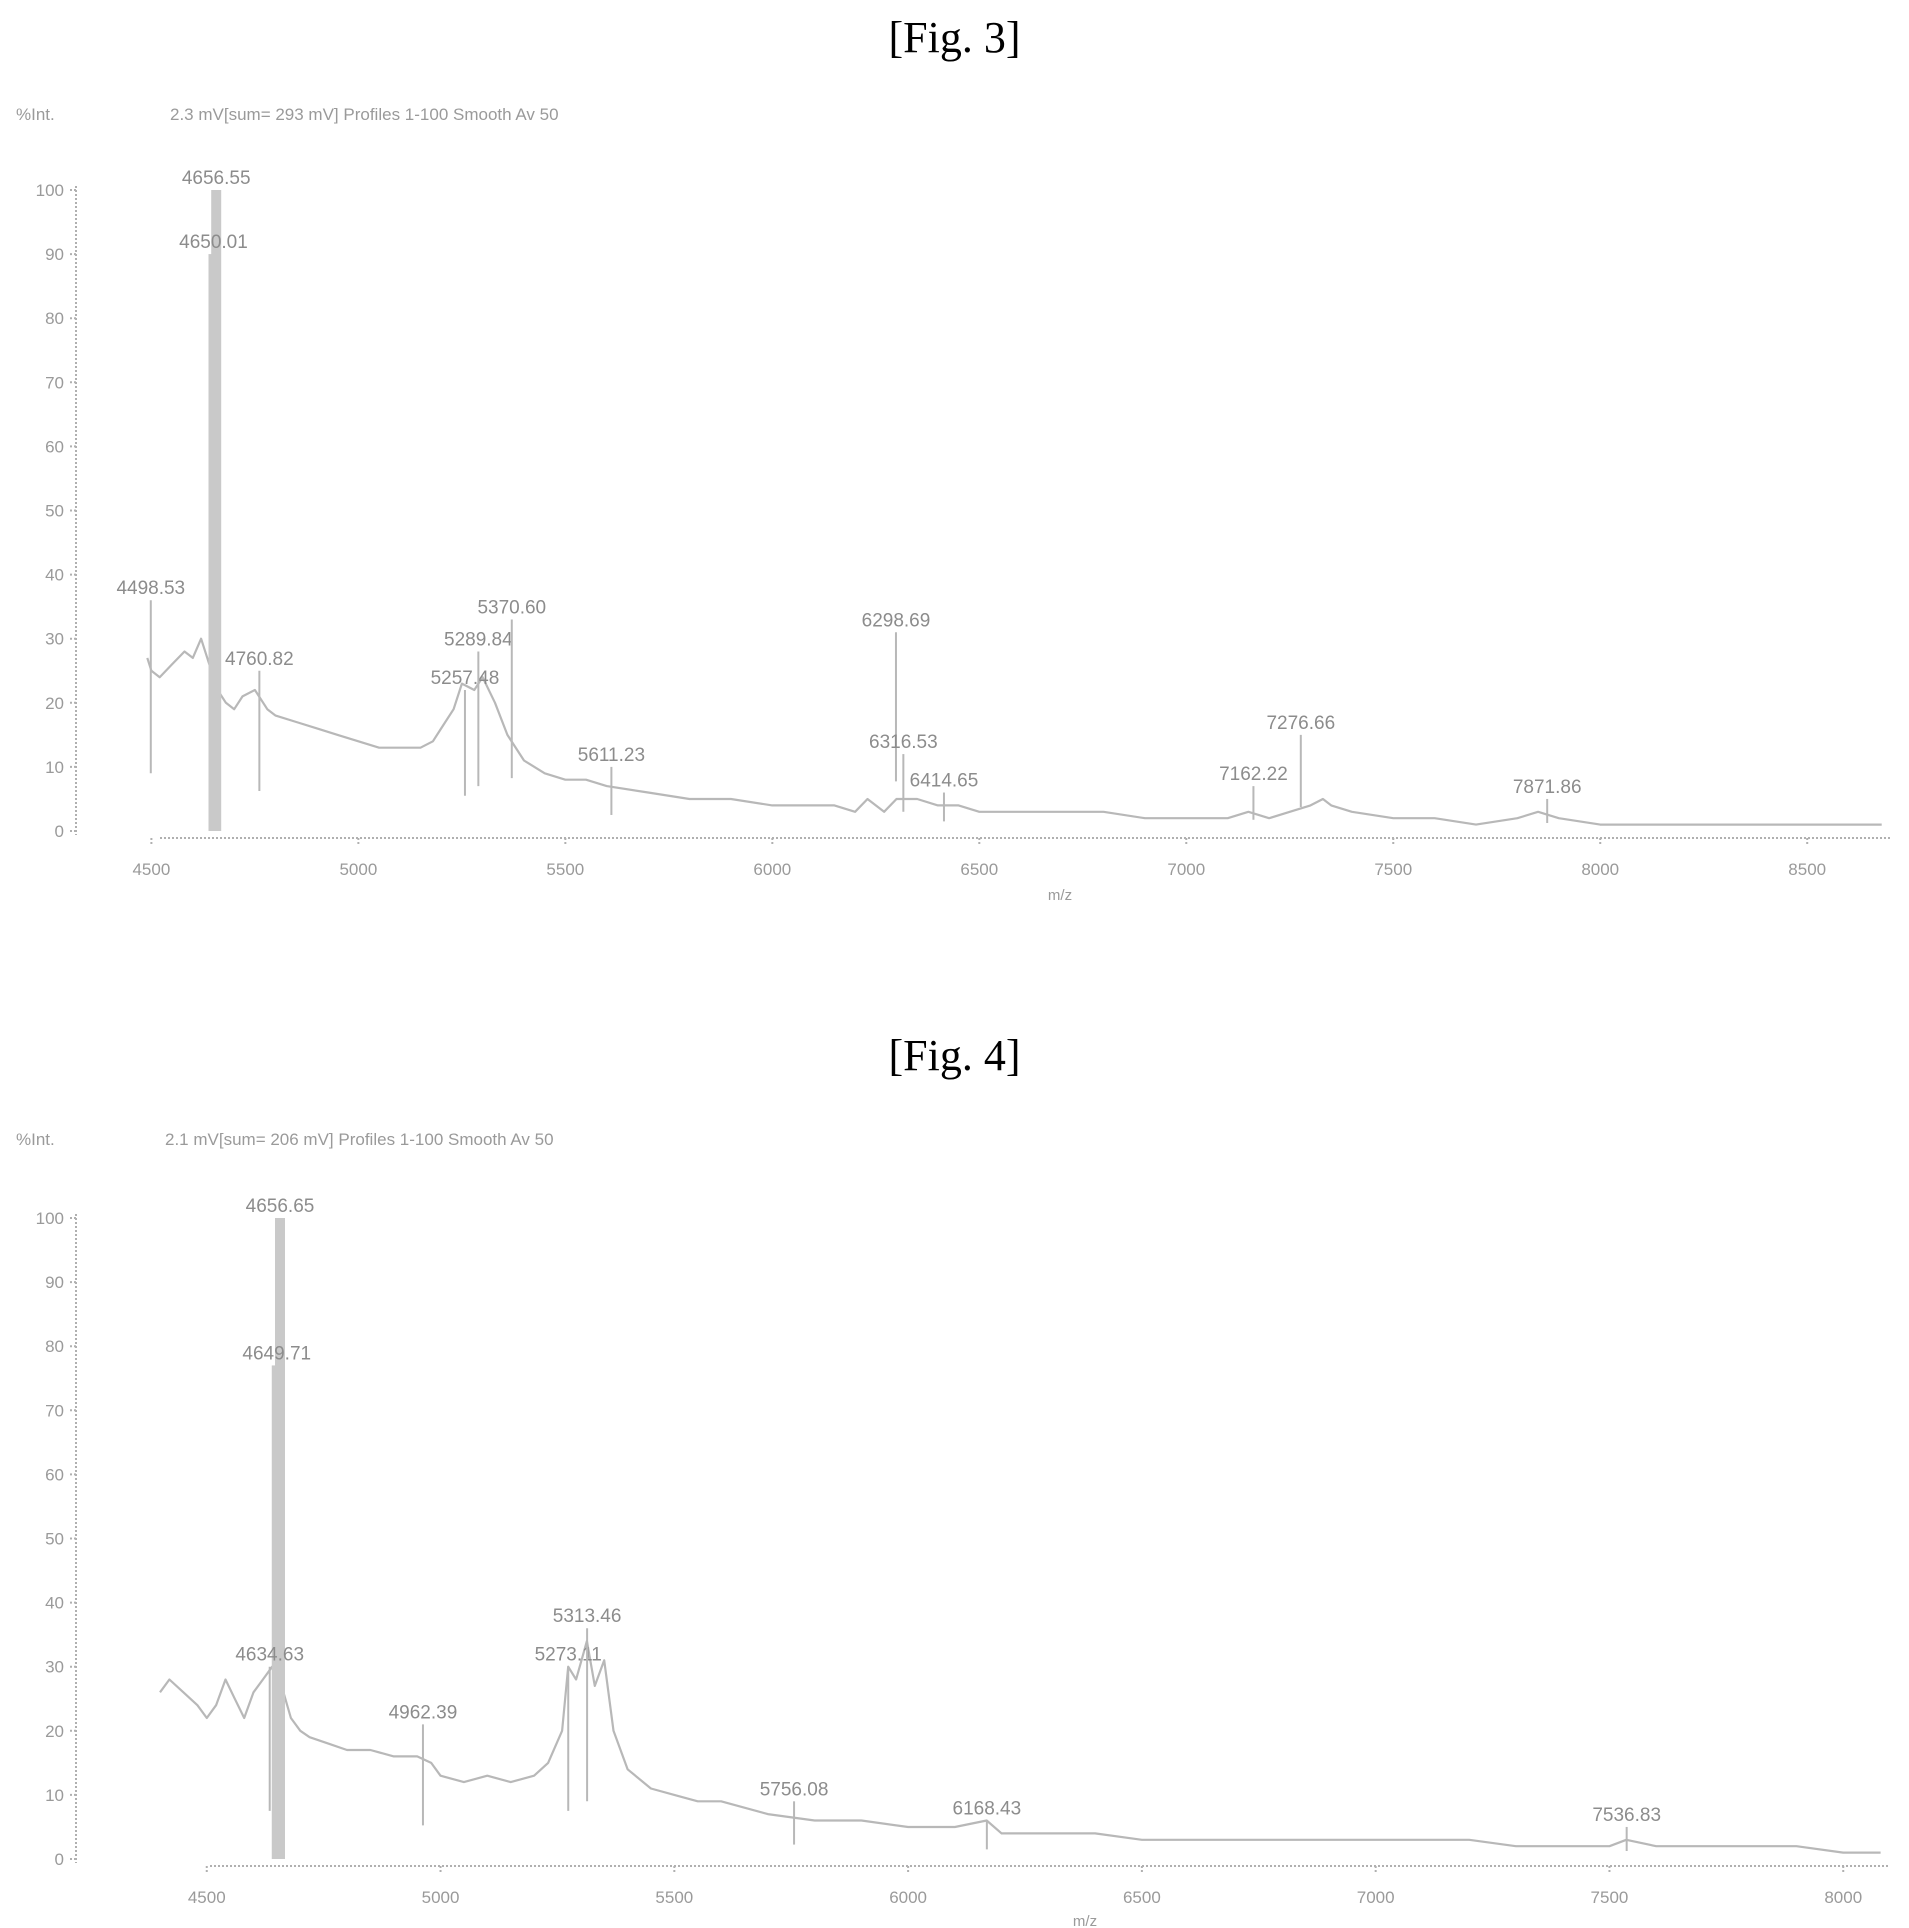 This screenshot has width=1909, height=1928. I want to click on figure-4-title: [Fig. 4], so click(954, 1055).